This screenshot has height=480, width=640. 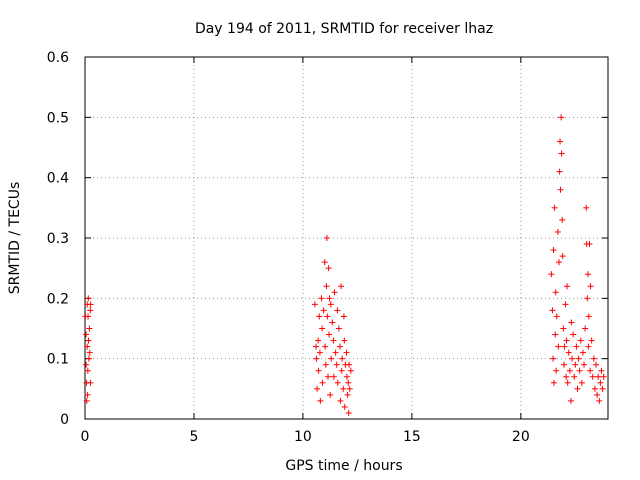 I want to click on y-tick-label: 0, so click(x=64, y=420).